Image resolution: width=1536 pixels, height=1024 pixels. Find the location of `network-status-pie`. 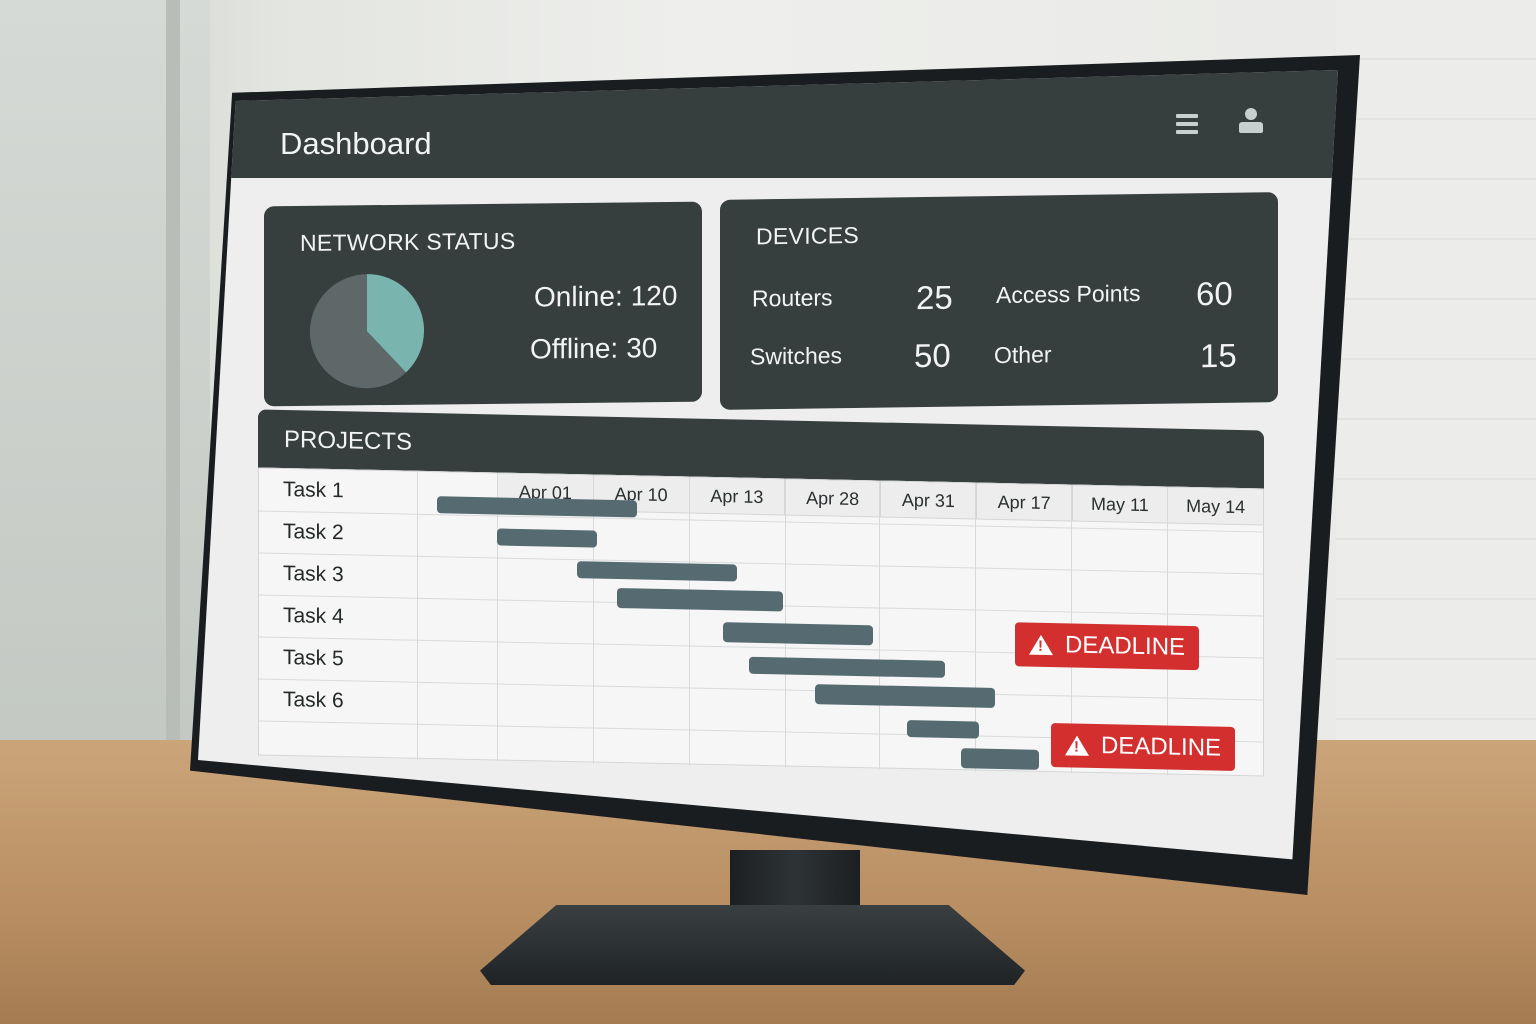

network-status-pie is located at coordinates (367, 331).